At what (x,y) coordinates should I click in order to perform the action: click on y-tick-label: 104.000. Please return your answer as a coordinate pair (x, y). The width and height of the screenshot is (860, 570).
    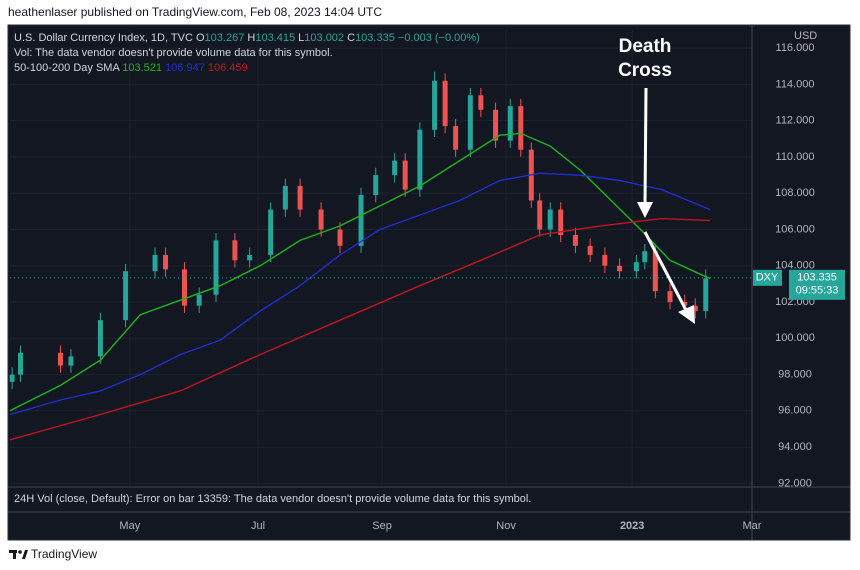
    Looking at the image, I should click on (795, 266).